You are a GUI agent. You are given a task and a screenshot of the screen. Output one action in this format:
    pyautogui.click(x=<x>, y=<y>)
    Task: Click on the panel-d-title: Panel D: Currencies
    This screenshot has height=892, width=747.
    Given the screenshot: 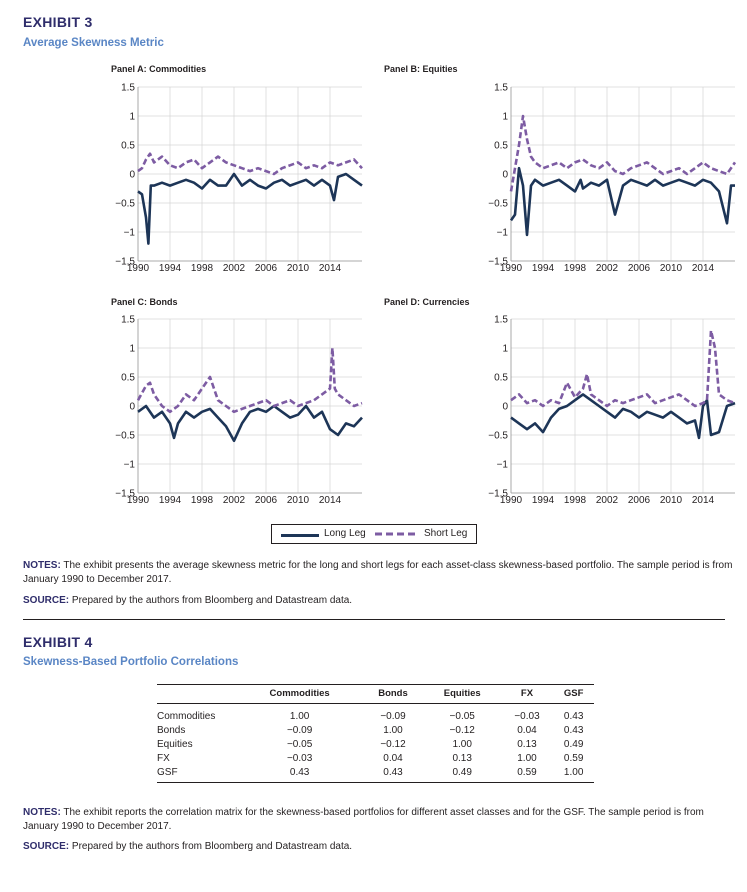 What is the action you would take?
    pyautogui.click(x=427, y=302)
    